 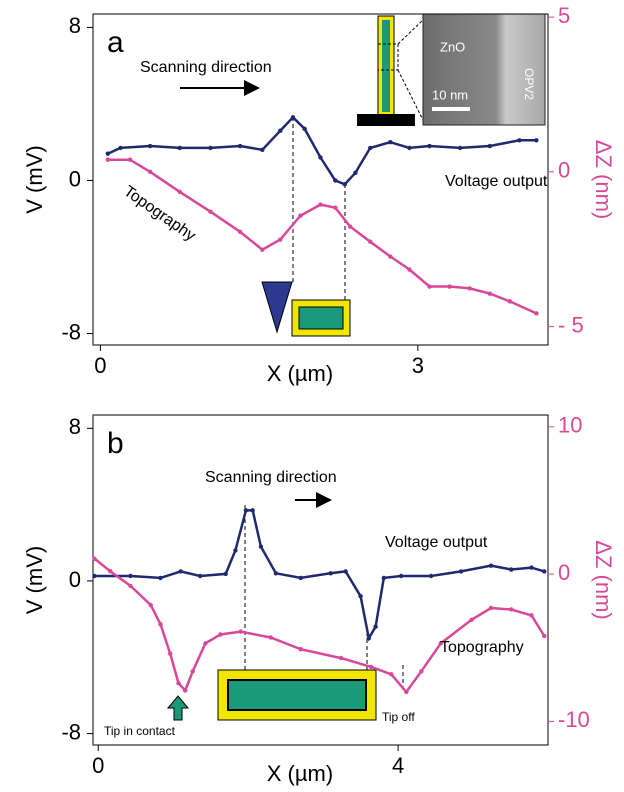 What do you see at coordinates (140, 731) in the screenshot?
I see `annotation: Tip in contact` at bounding box center [140, 731].